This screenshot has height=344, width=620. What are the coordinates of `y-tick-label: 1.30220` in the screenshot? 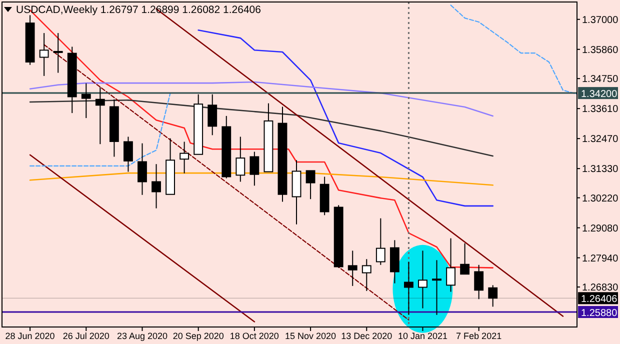 It's located at (600, 198).